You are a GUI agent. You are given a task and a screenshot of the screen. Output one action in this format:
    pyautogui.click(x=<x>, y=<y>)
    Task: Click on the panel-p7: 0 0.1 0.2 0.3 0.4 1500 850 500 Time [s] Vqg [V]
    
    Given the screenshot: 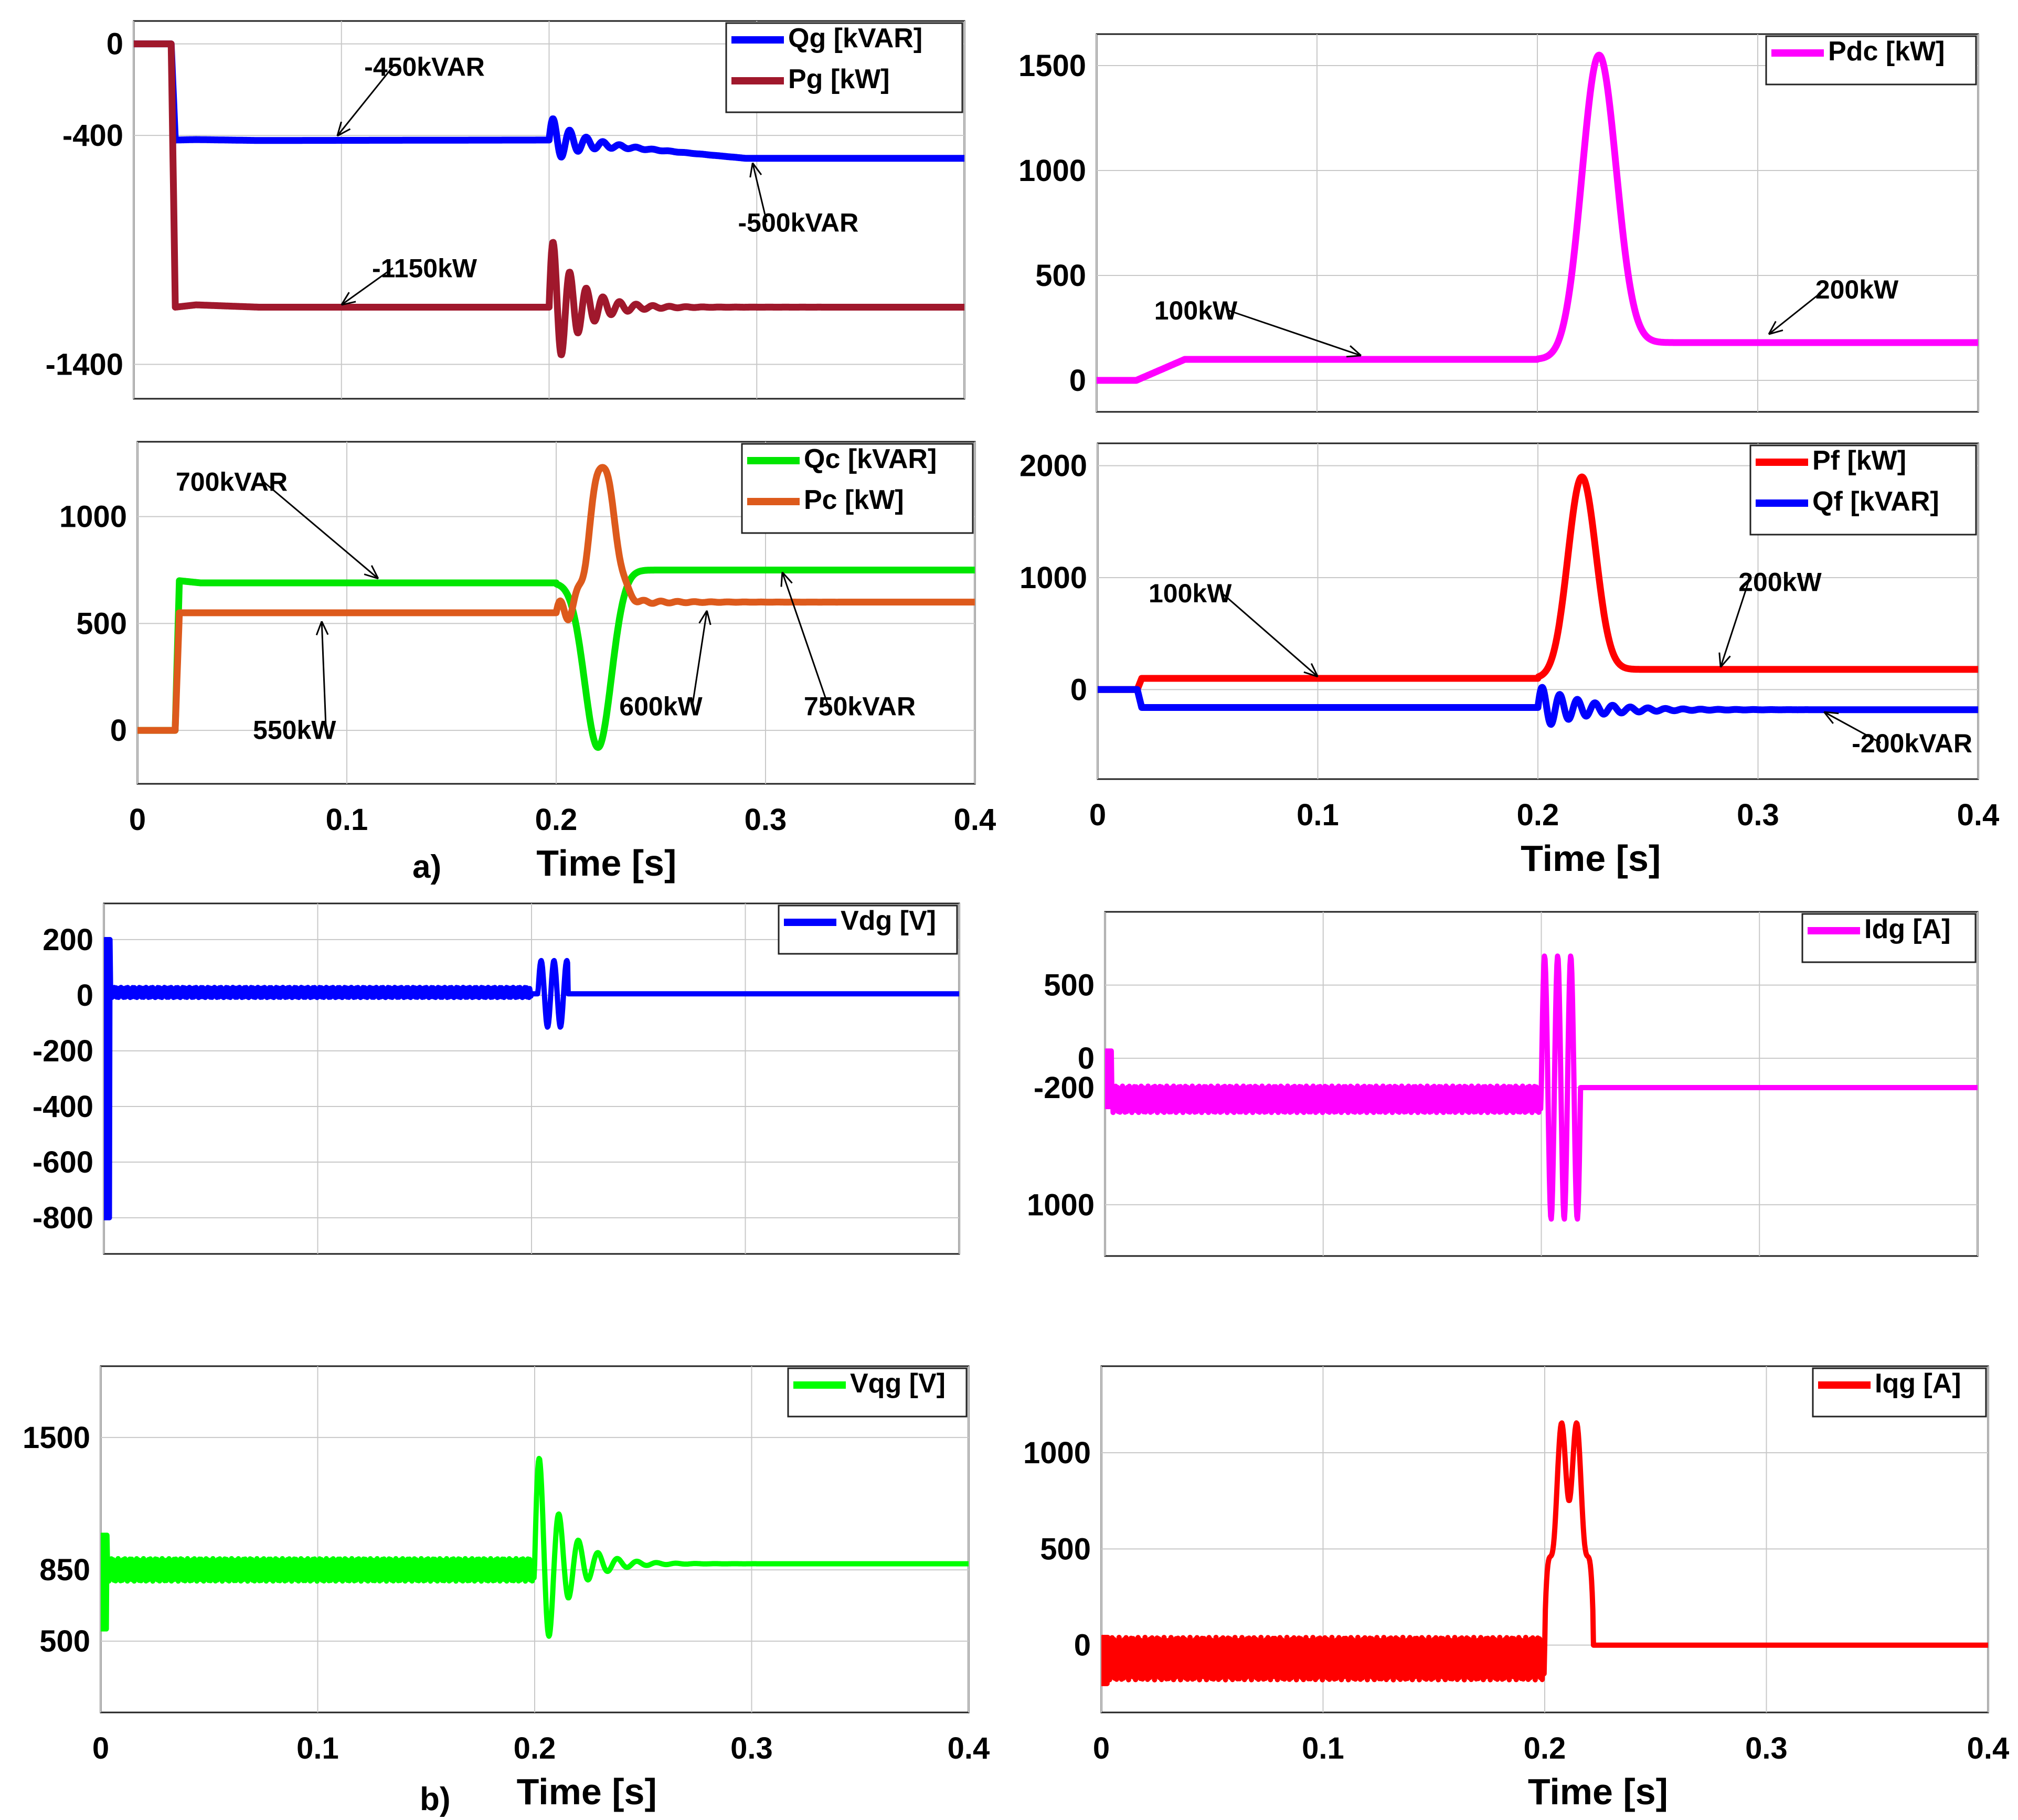 What is the action you would take?
    pyautogui.click(x=506, y=1588)
    